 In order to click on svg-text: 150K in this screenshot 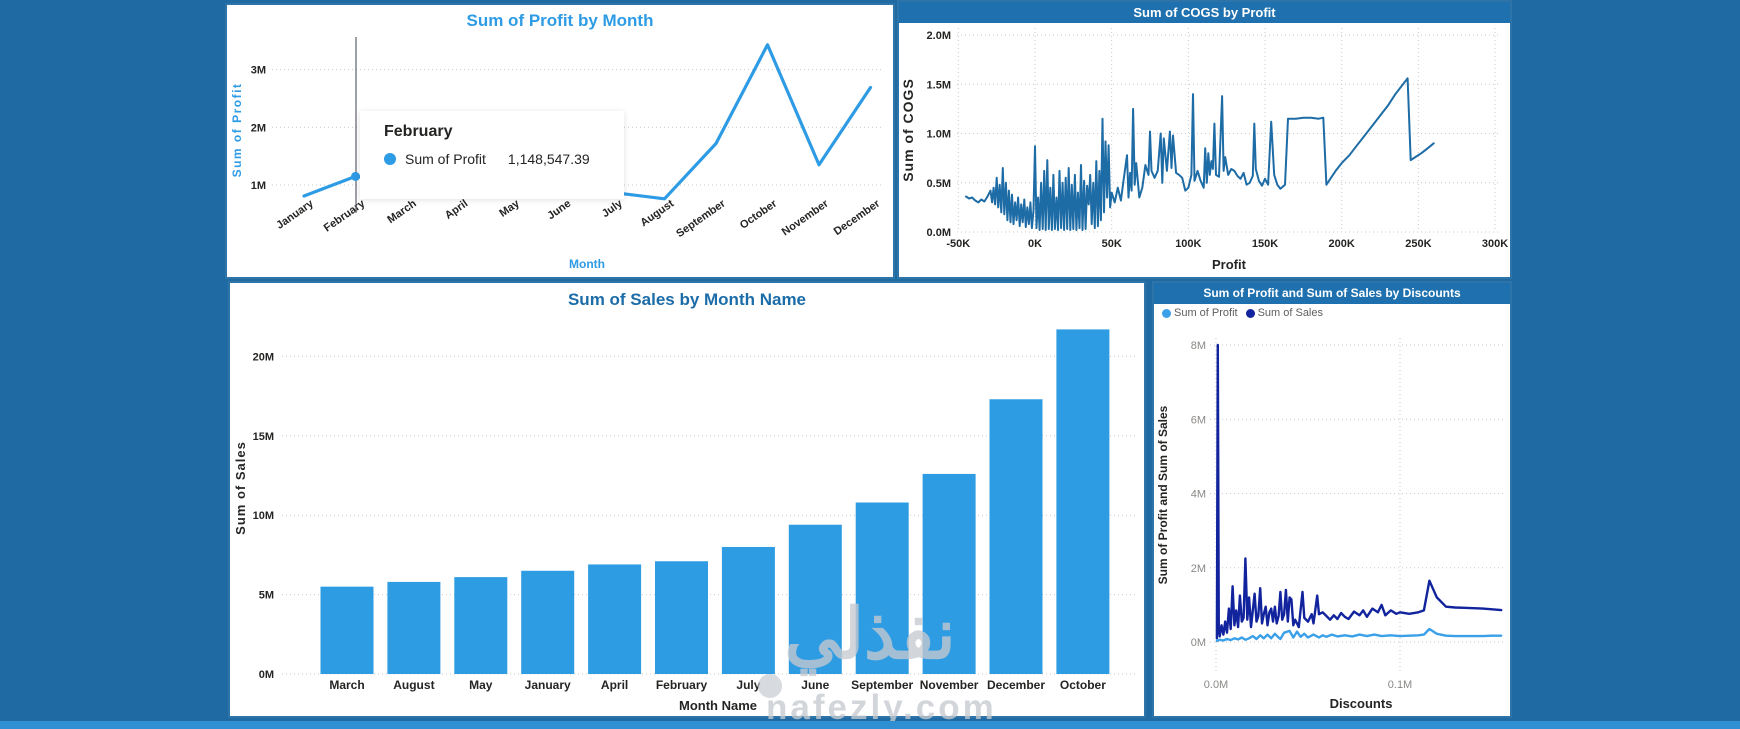, I will do `click(1265, 244)`.